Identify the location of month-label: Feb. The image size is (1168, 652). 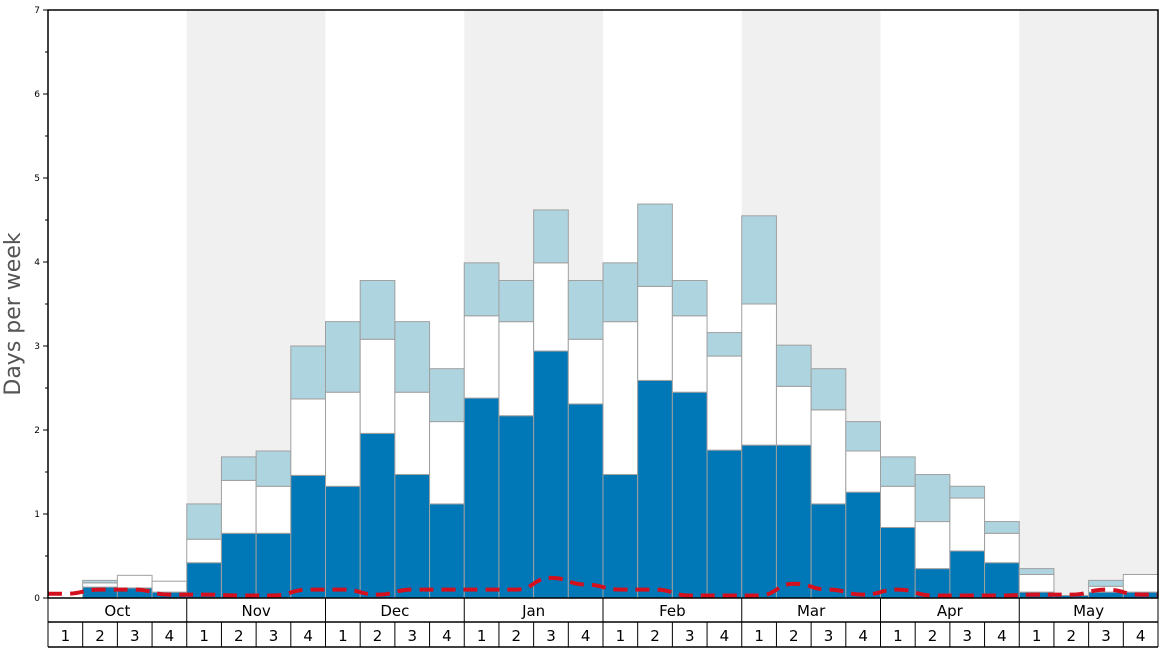
(672, 611).